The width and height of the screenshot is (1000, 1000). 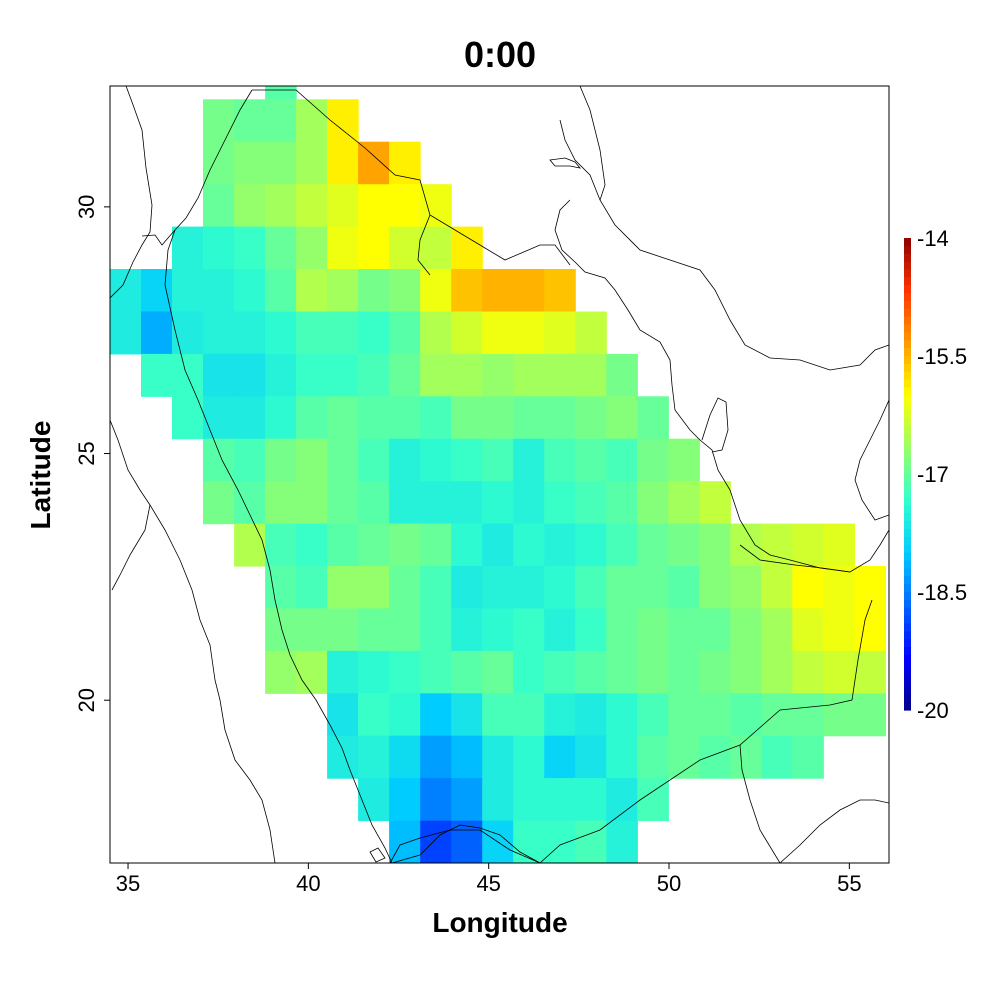 I want to click on y-axis: 20 25 30, so click(x=92, y=453).